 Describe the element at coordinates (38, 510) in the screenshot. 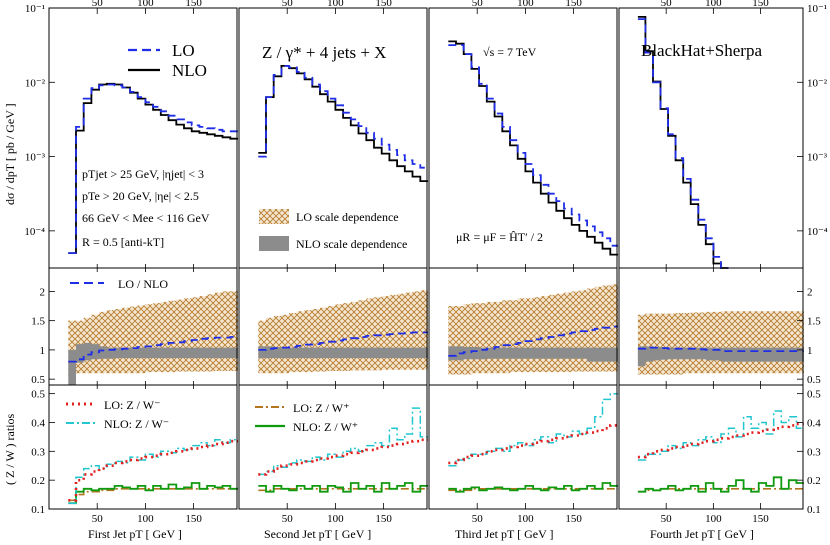

I see `bot-ytick-label-left: 0.1` at that location.